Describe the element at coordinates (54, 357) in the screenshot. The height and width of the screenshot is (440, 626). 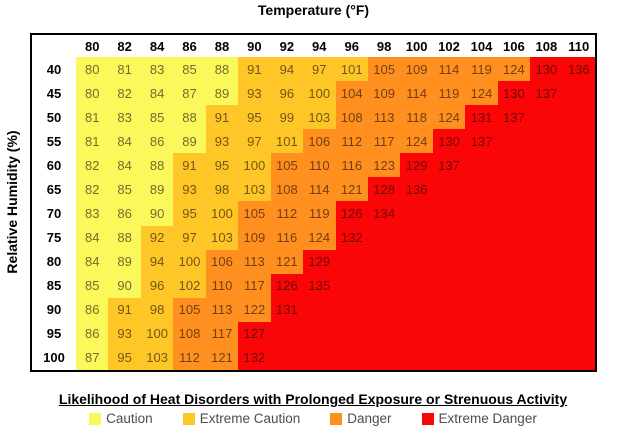
I see `humidity-row-label: 100` at that location.